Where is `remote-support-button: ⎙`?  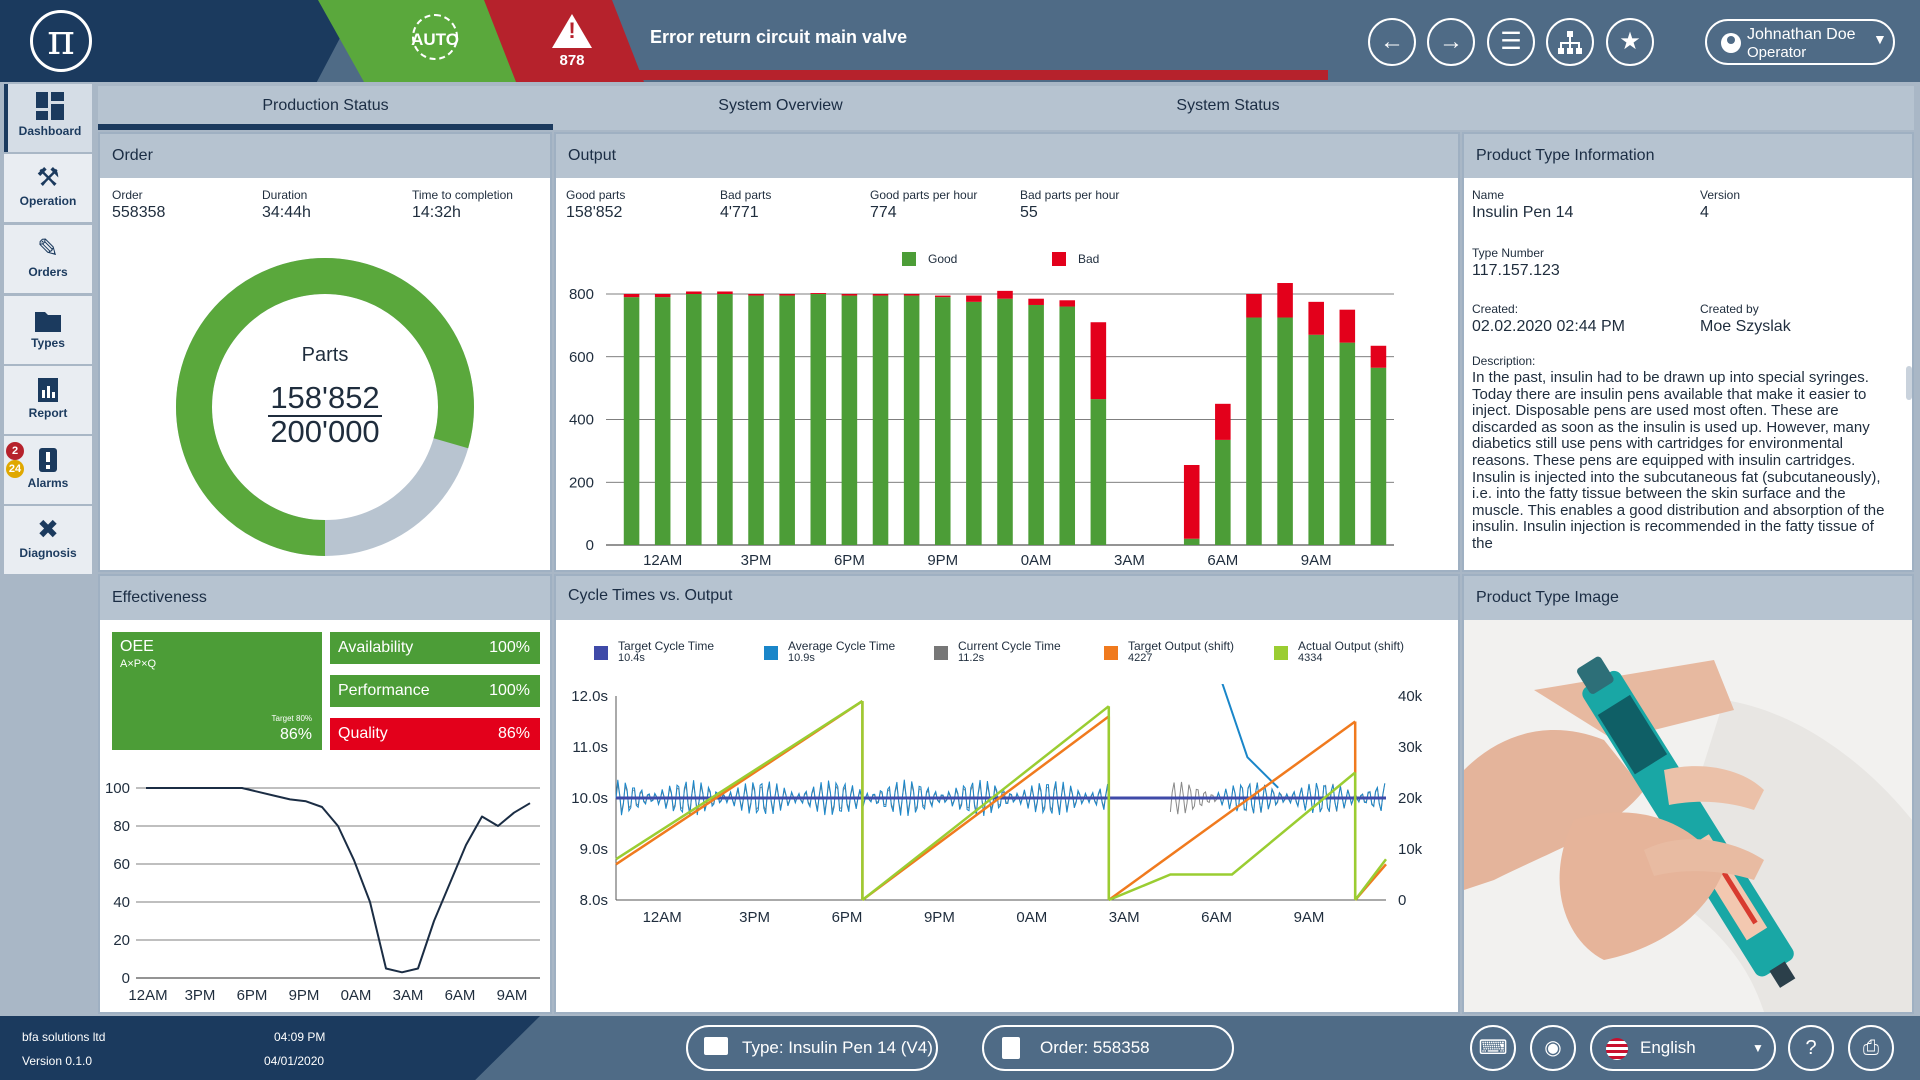 remote-support-button: ⎙ is located at coordinates (1871, 1048).